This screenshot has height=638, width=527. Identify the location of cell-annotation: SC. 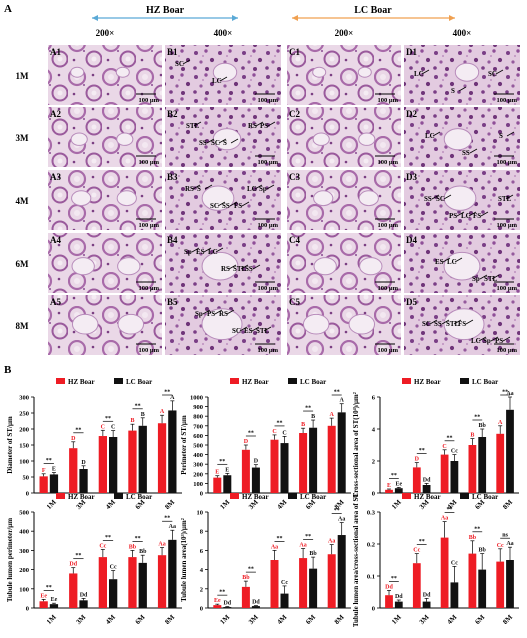
(215, 143).